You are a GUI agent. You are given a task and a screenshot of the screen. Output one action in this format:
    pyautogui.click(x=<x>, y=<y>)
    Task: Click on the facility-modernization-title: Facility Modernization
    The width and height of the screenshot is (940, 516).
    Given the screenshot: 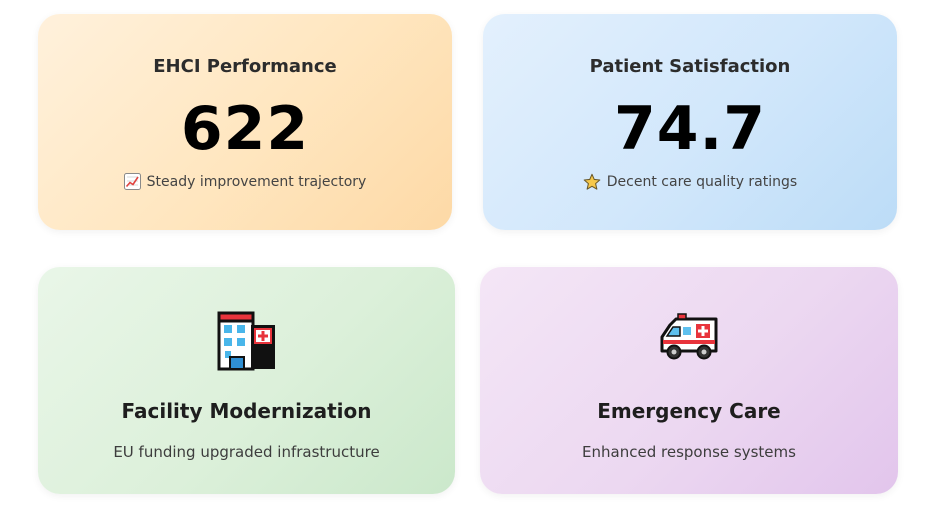 What is the action you would take?
    pyautogui.click(x=246, y=411)
    